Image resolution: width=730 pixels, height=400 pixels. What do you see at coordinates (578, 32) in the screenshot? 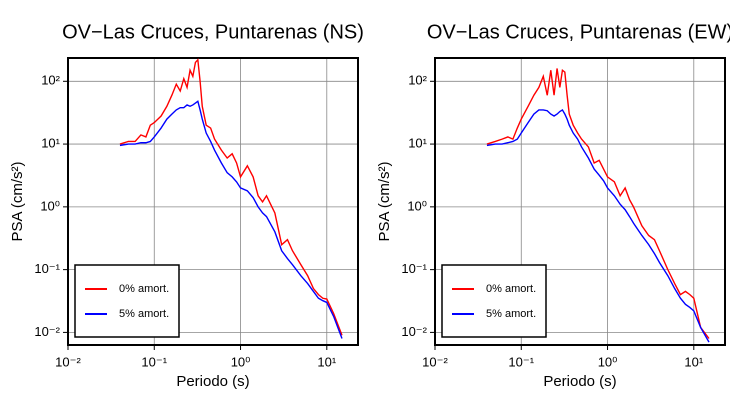
I see `chart-title: OV−Las Cruces, Puntarenas (EW)` at bounding box center [578, 32].